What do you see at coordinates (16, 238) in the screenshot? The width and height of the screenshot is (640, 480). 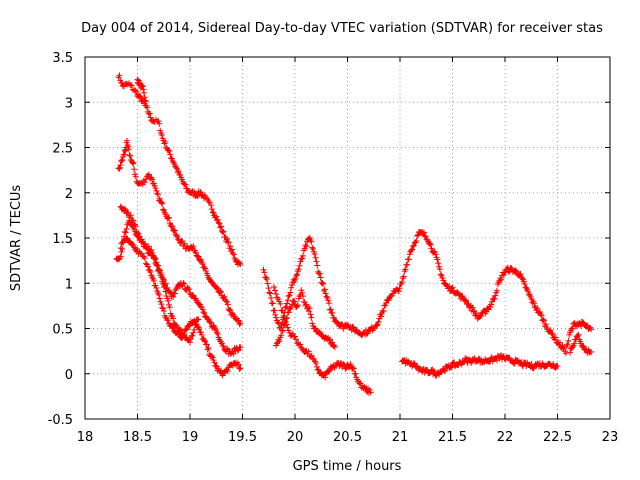 I see `y-axis-label: SDTVAR / TECUs` at bounding box center [16, 238].